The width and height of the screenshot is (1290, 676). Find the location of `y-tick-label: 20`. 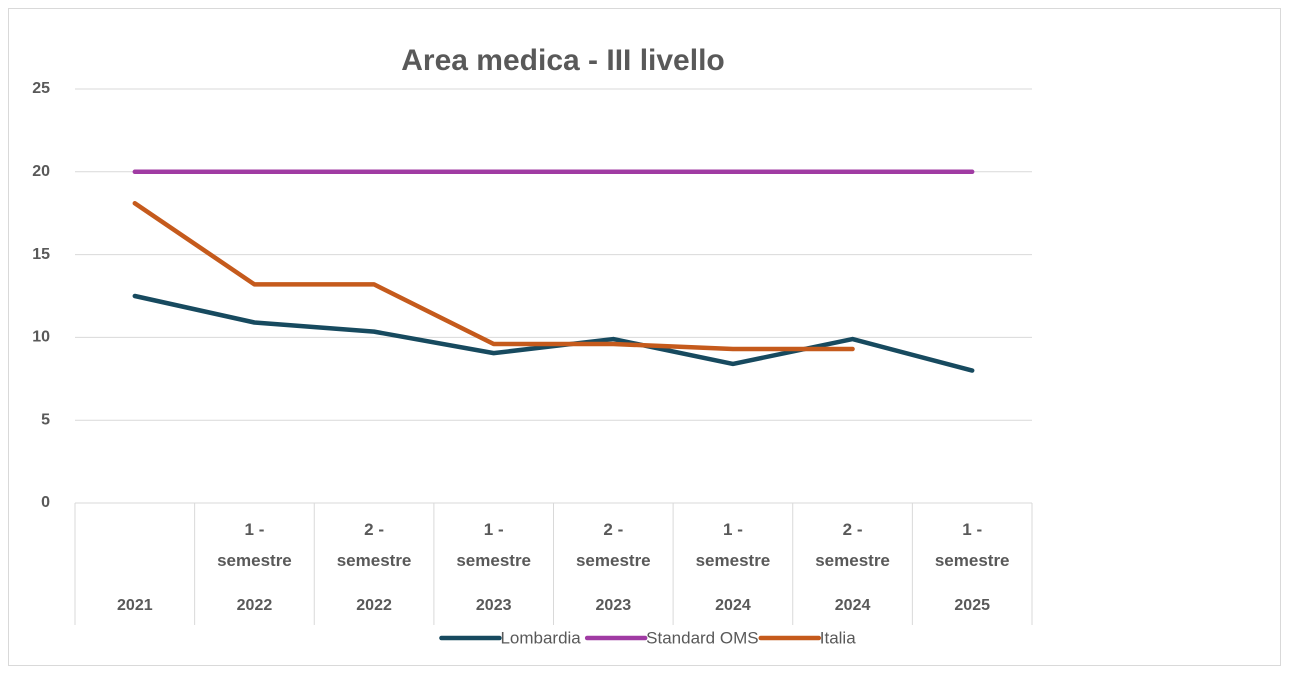

y-tick-label: 20 is located at coordinates (41, 171).